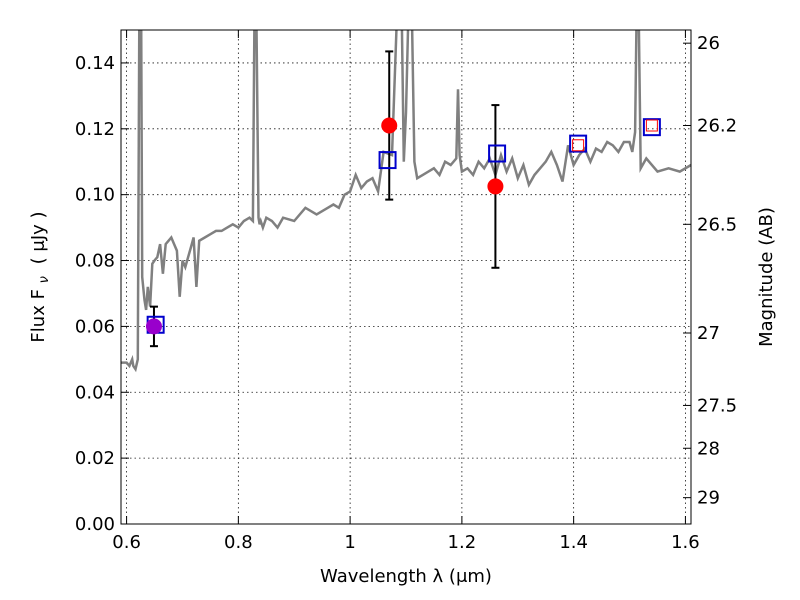 This screenshot has width=800, height=600. I want to click on right-tick-label: 28, so click(708, 448).